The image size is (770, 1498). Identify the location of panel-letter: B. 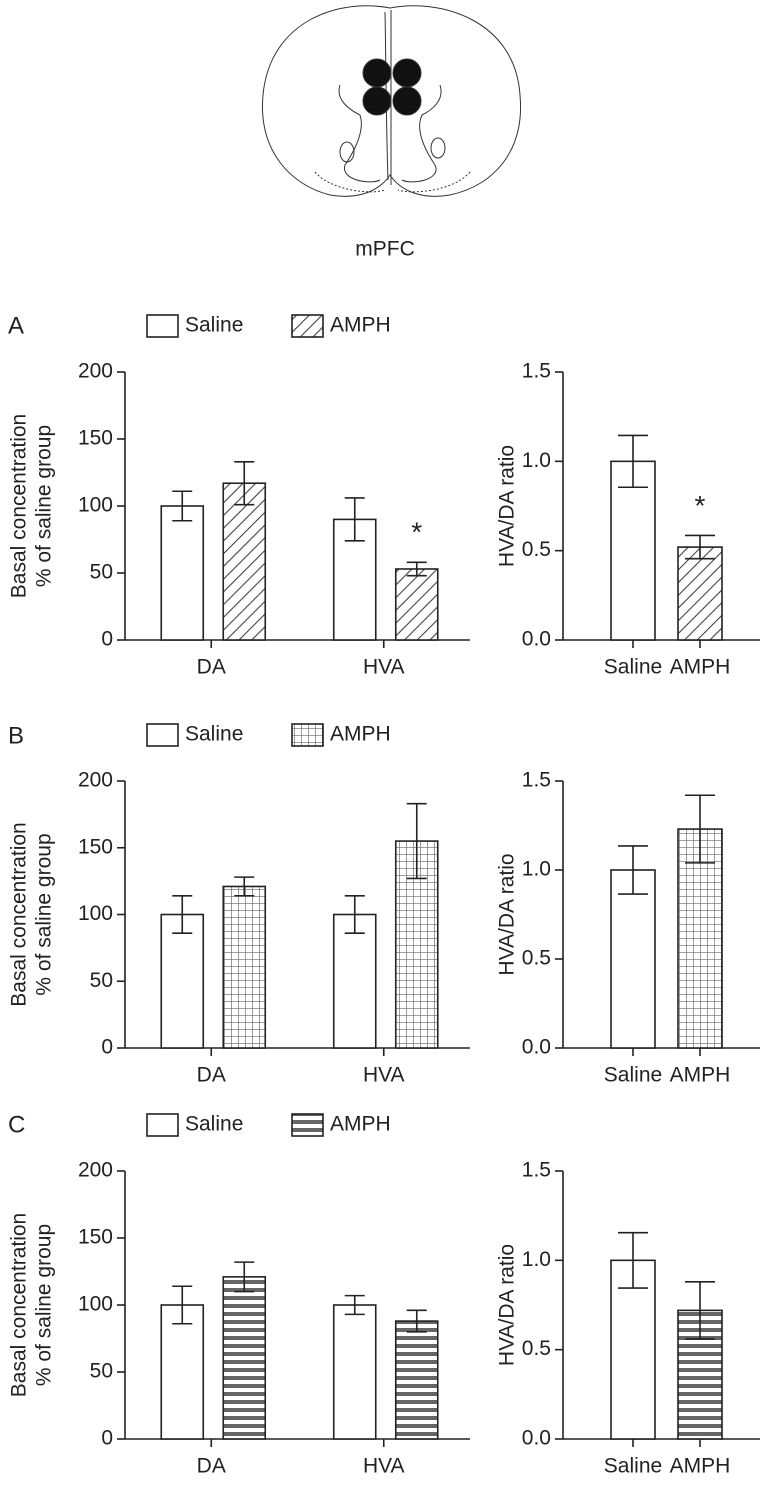
(16, 735).